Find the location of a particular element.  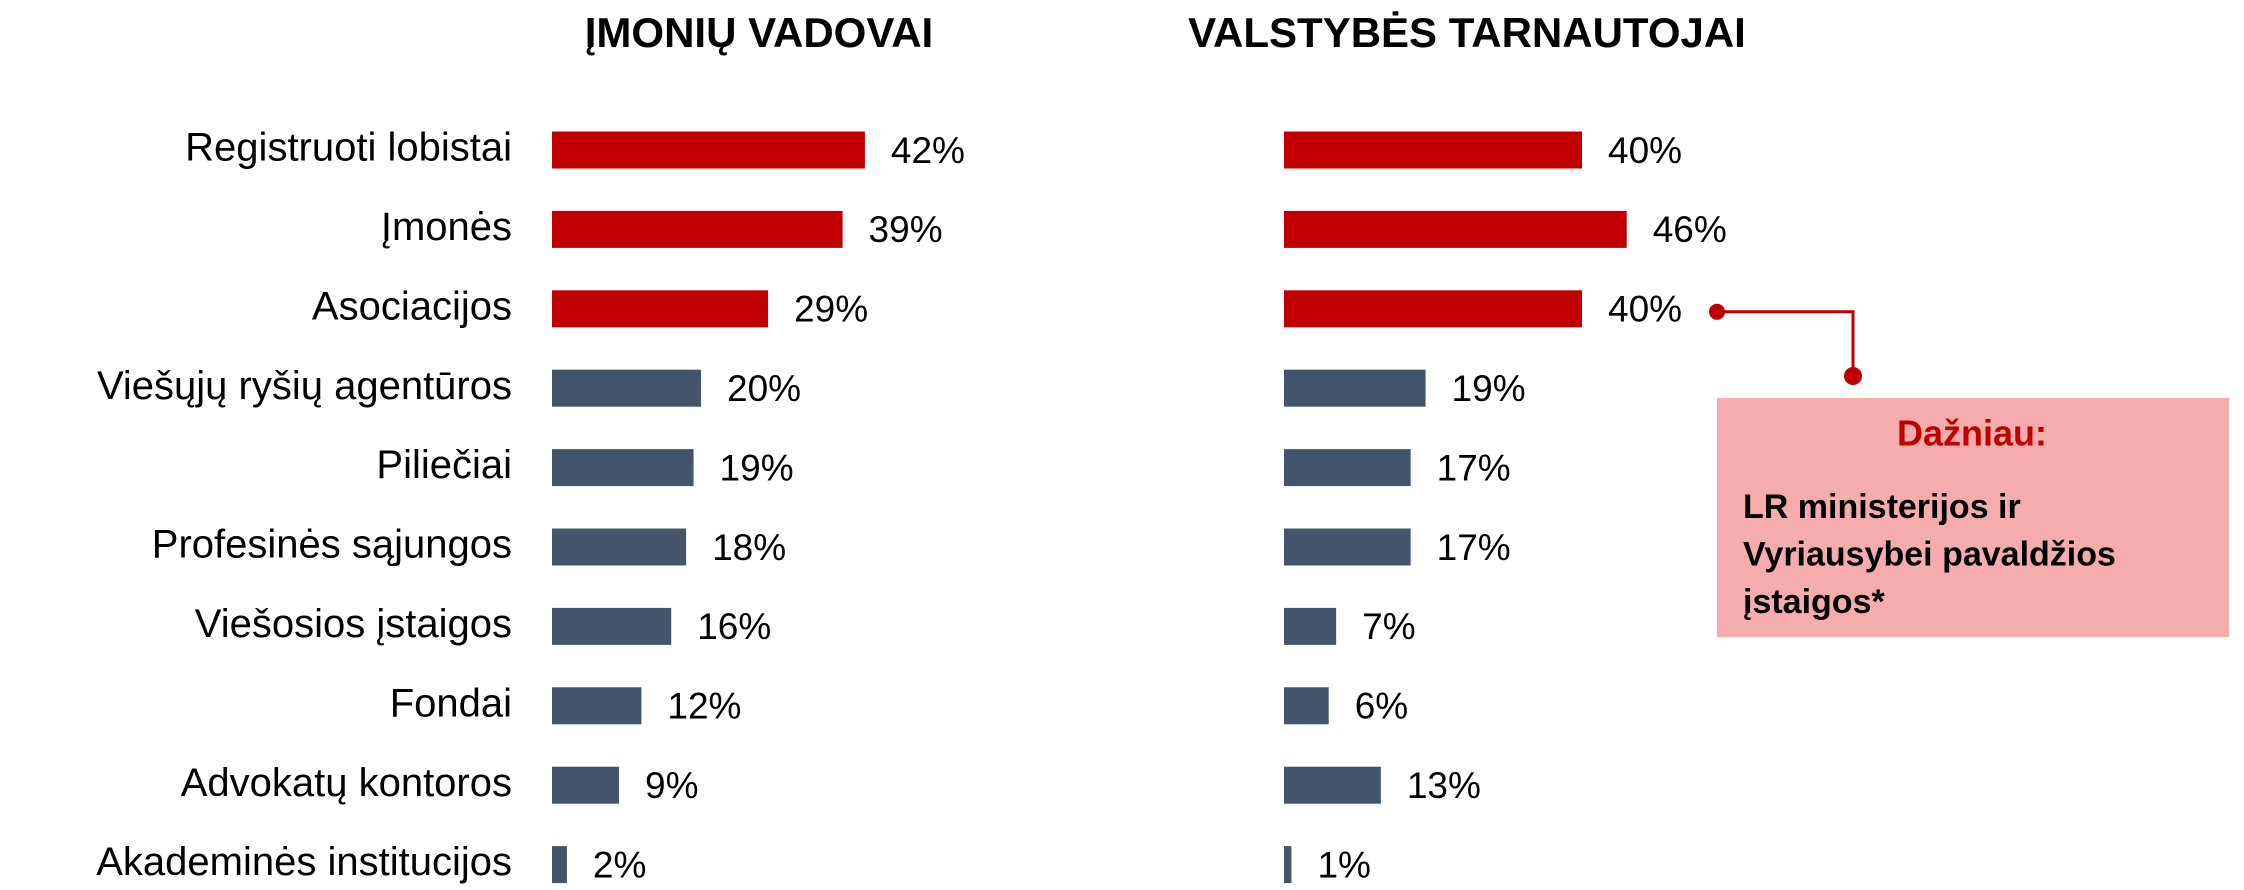

category-label: Fondai is located at coordinates (451, 703).